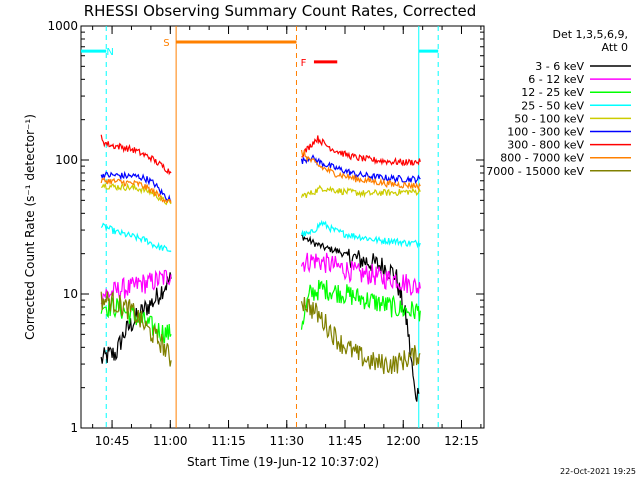  Describe the element at coordinates (260, 236) in the screenshot. I see `series-line-25-50-kev` at that location.